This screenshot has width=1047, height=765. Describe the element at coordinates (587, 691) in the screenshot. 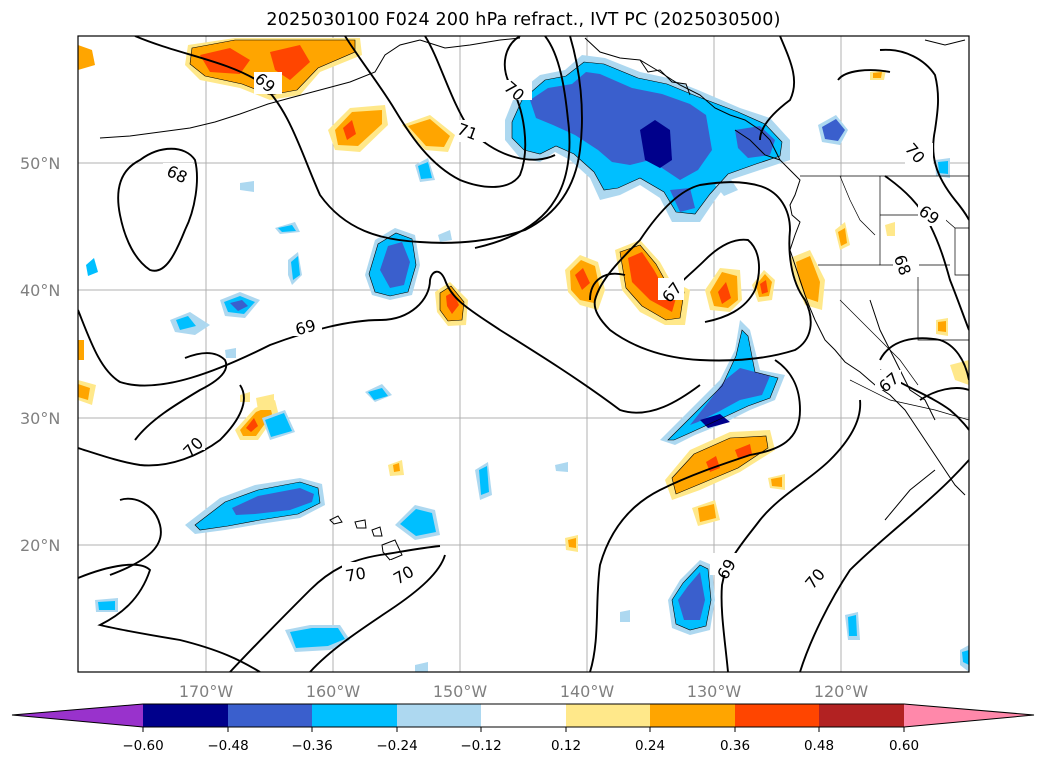

I see `lon-label: 140°W` at that location.